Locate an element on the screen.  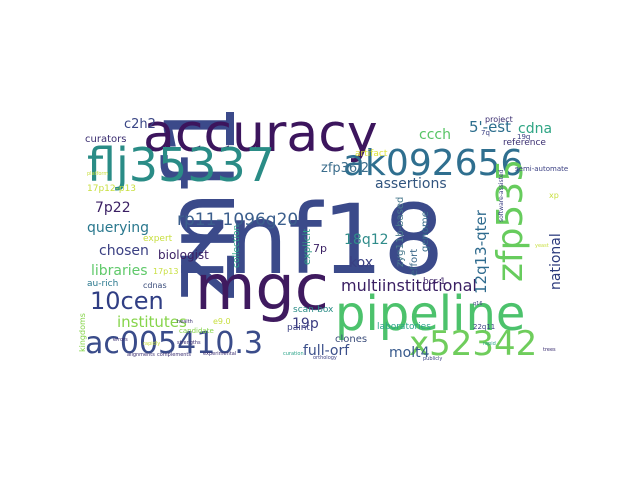
word-project: project is located at coordinates (499, 119).